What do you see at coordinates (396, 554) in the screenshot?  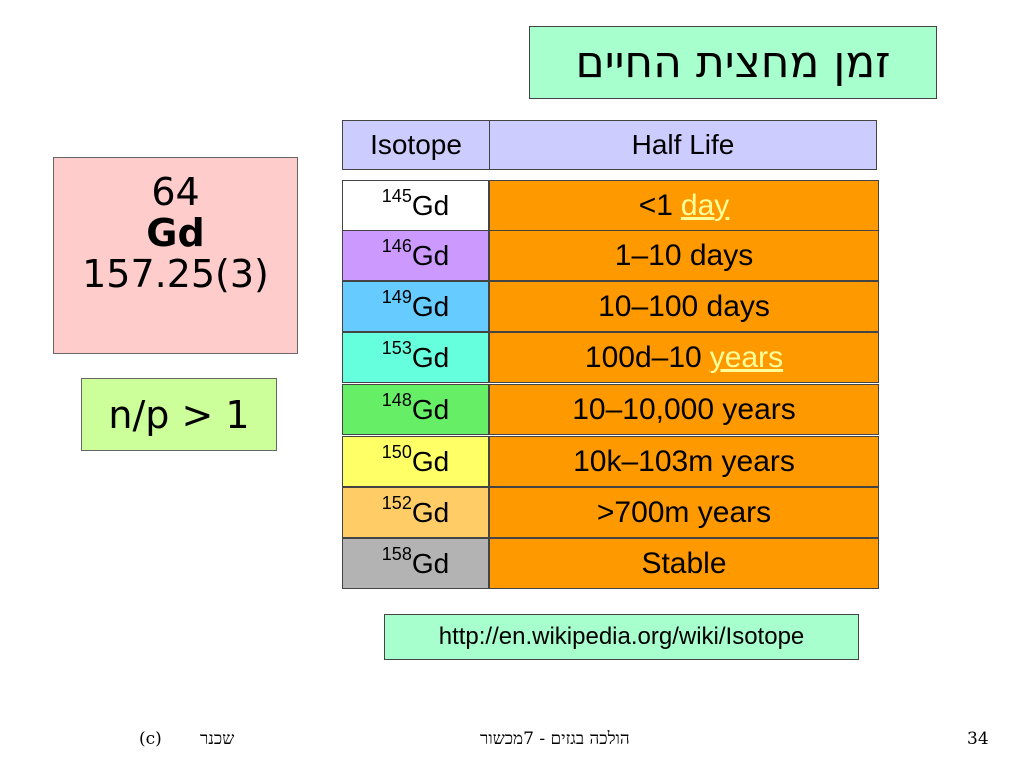 I see `mass-number: 158` at bounding box center [396, 554].